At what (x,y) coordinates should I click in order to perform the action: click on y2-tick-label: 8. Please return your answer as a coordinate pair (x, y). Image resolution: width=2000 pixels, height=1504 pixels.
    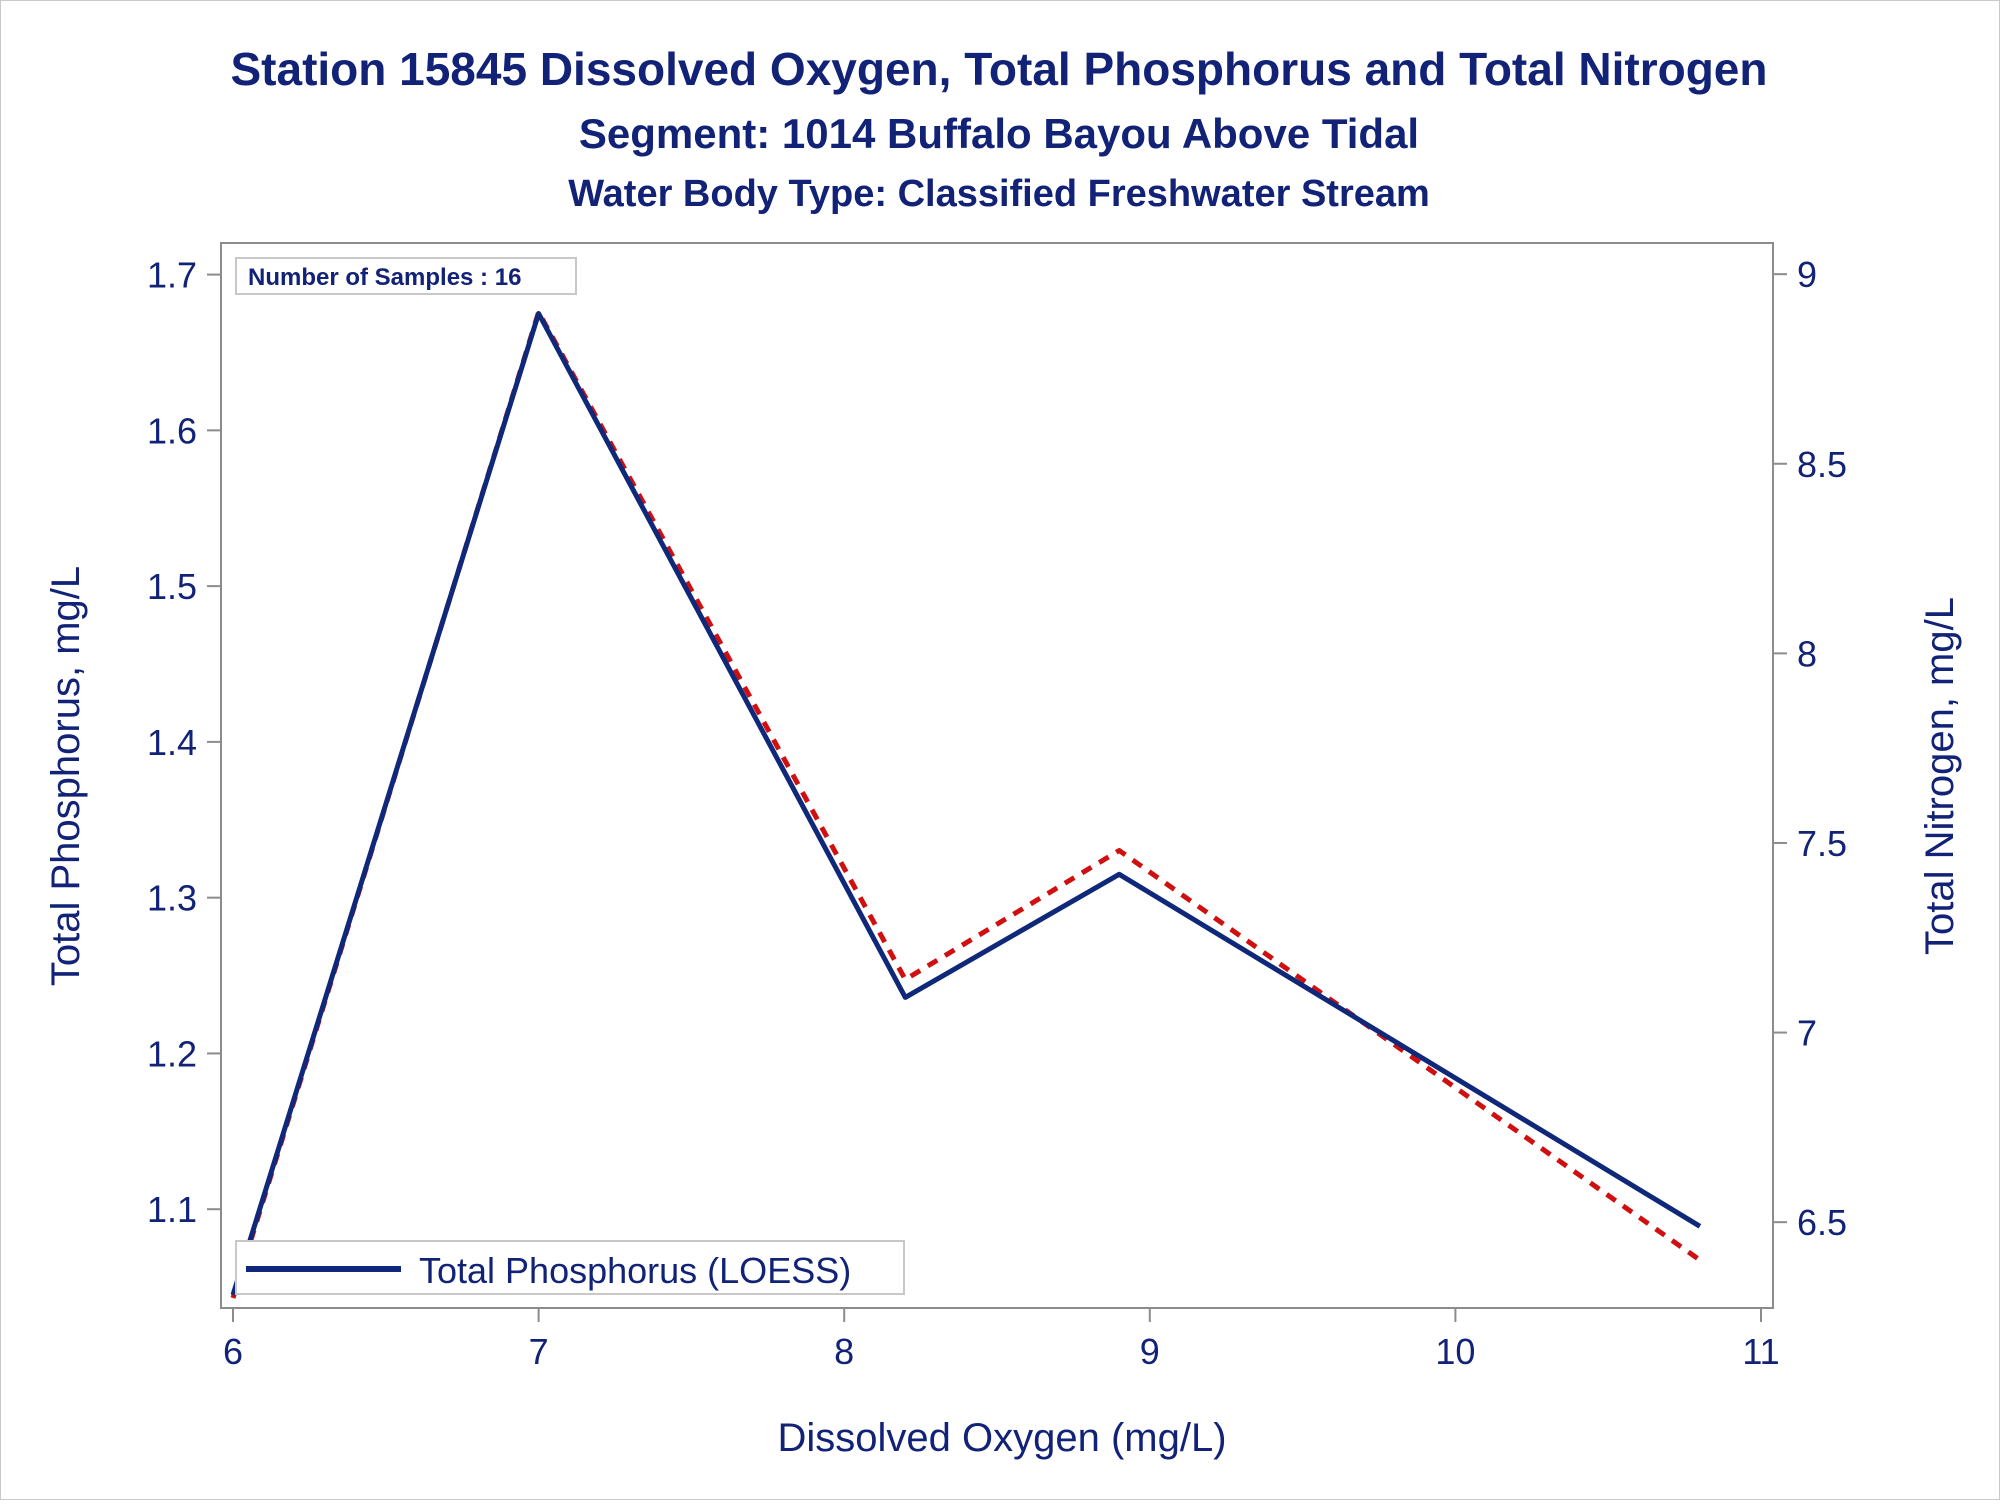
    Looking at the image, I should click on (1807, 653).